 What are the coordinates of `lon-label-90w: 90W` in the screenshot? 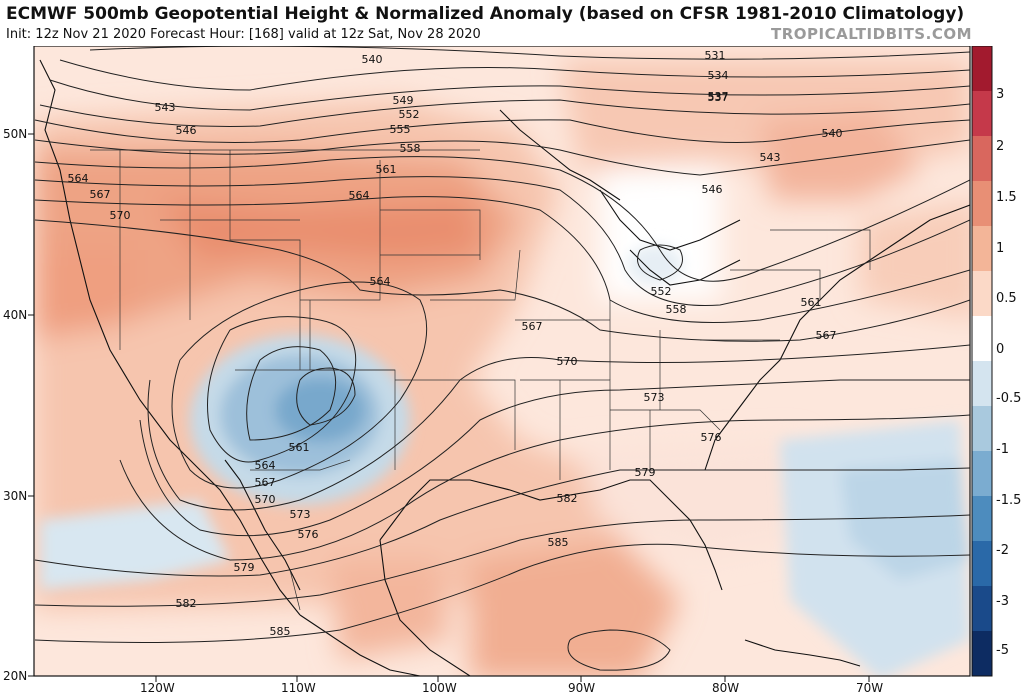 It's located at (582, 688).